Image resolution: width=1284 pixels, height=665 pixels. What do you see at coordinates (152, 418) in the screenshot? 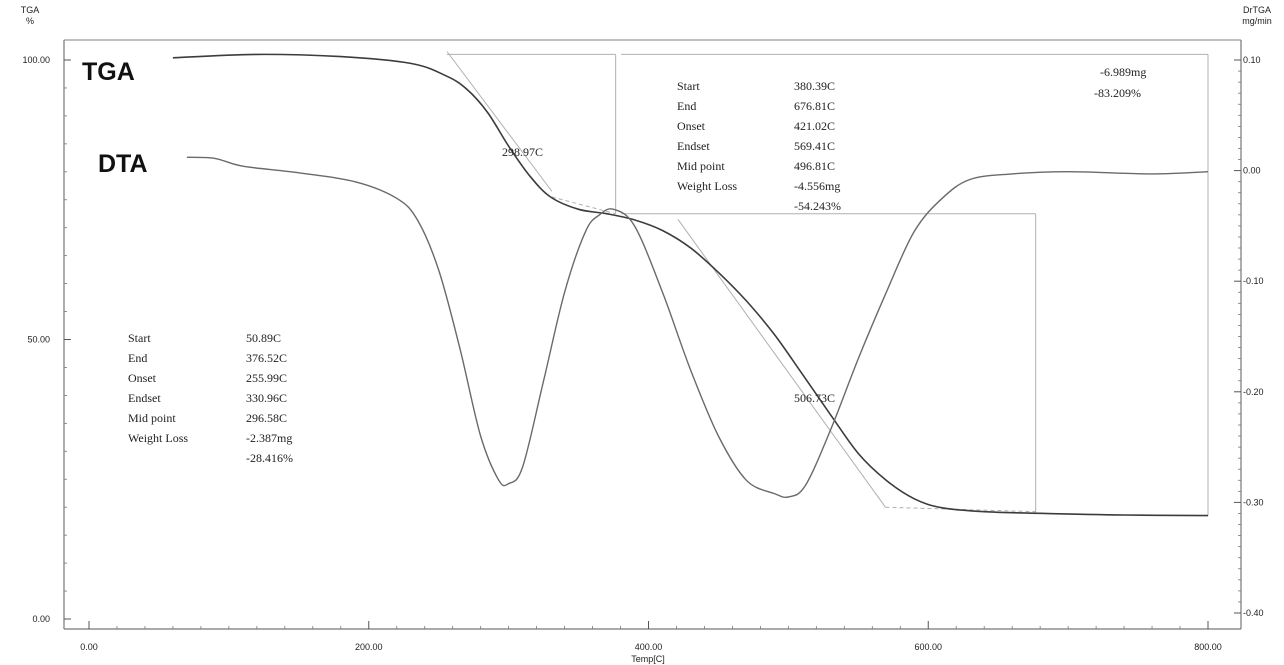
I see `step1-label-midpoint: Mid point` at bounding box center [152, 418].